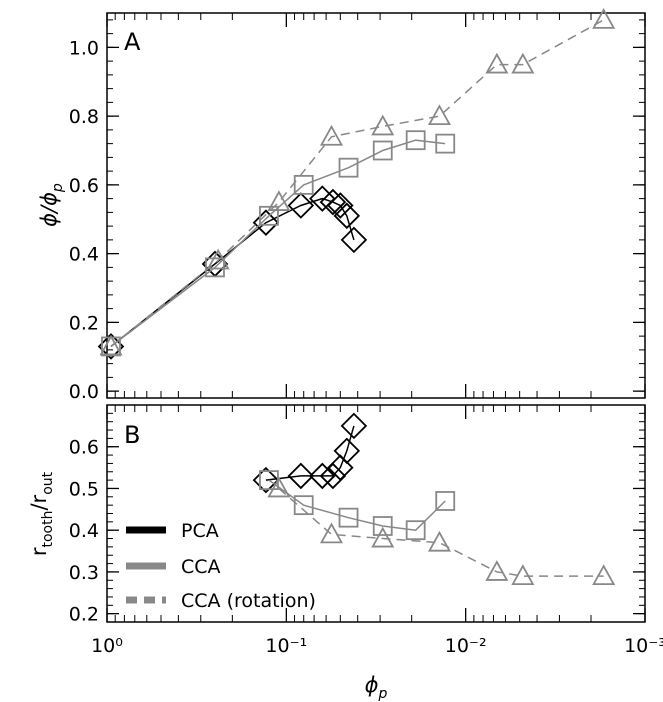 This screenshot has width=663, height=702. Describe the element at coordinates (84, 117) in the screenshot. I see `y-tick-label: 0.8` at that location.